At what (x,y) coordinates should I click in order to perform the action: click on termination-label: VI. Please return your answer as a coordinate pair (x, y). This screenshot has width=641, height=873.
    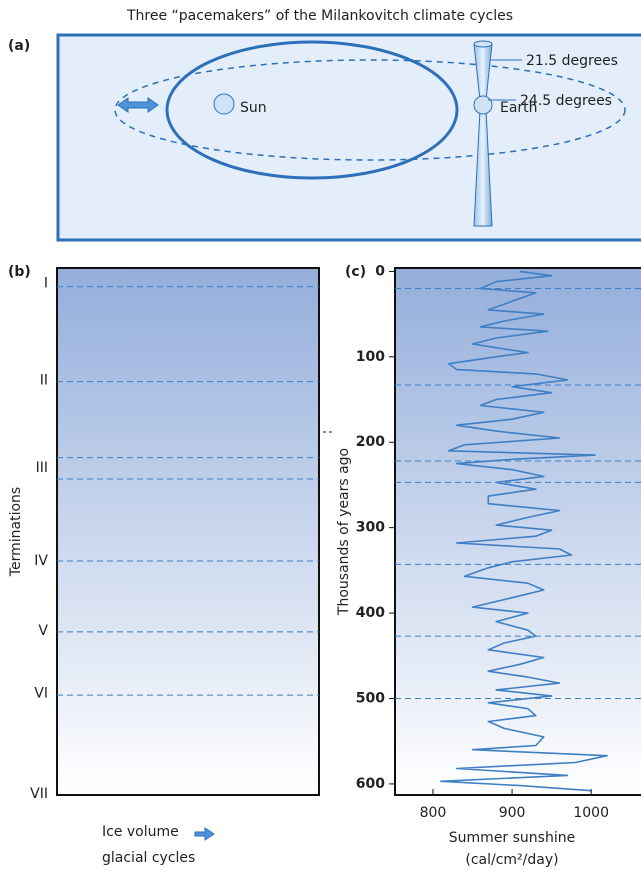
    Looking at the image, I should click on (41, 693).